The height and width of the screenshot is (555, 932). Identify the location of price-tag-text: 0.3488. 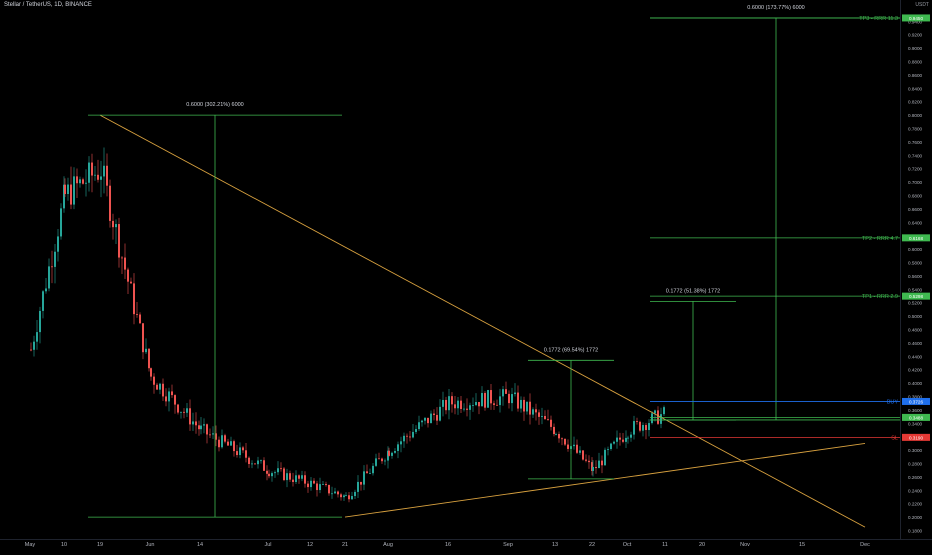
(916, 417).